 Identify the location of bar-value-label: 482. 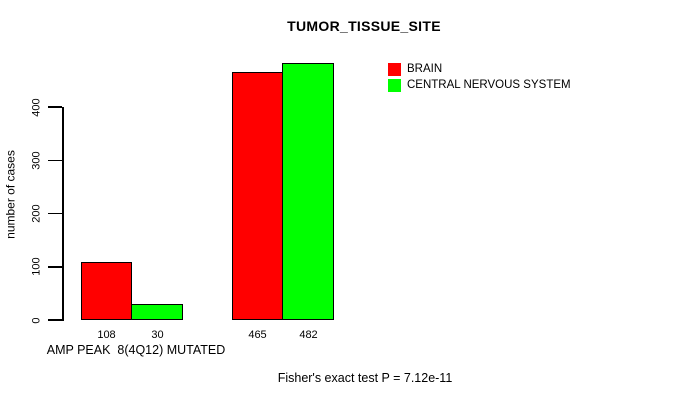
(308, 335).